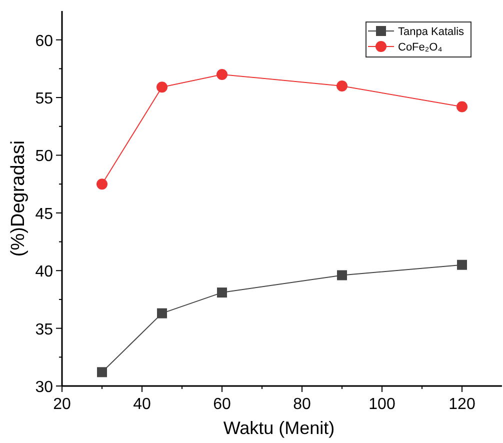 The image size is (503, 443). What do you see at coordinates (420, 48) in the screenshot?
I see `legend-label: CoFe₂O₄` at bounding box center [420, 48].